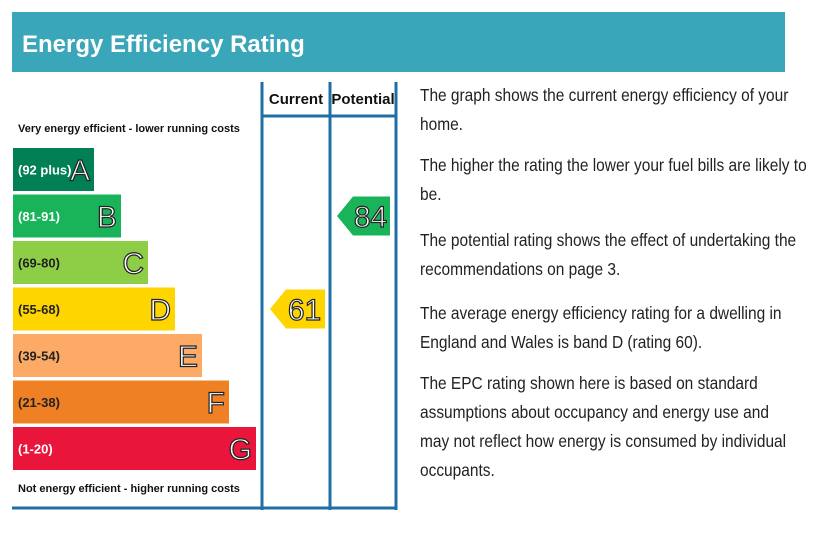 This screenshot has height=547, width=820. I want to click on band-range: (55-68), so click(39, 309).